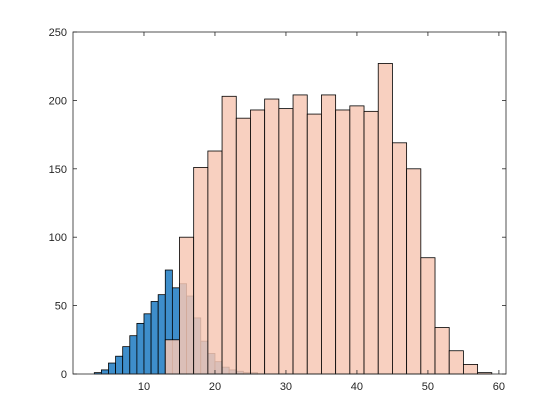 The height and width of the screenshot is (420, 560). What do you see at coordinates (286, 387) in the screenshot?
I see `x-tick-label: 30` at bounding box center [286, 387].